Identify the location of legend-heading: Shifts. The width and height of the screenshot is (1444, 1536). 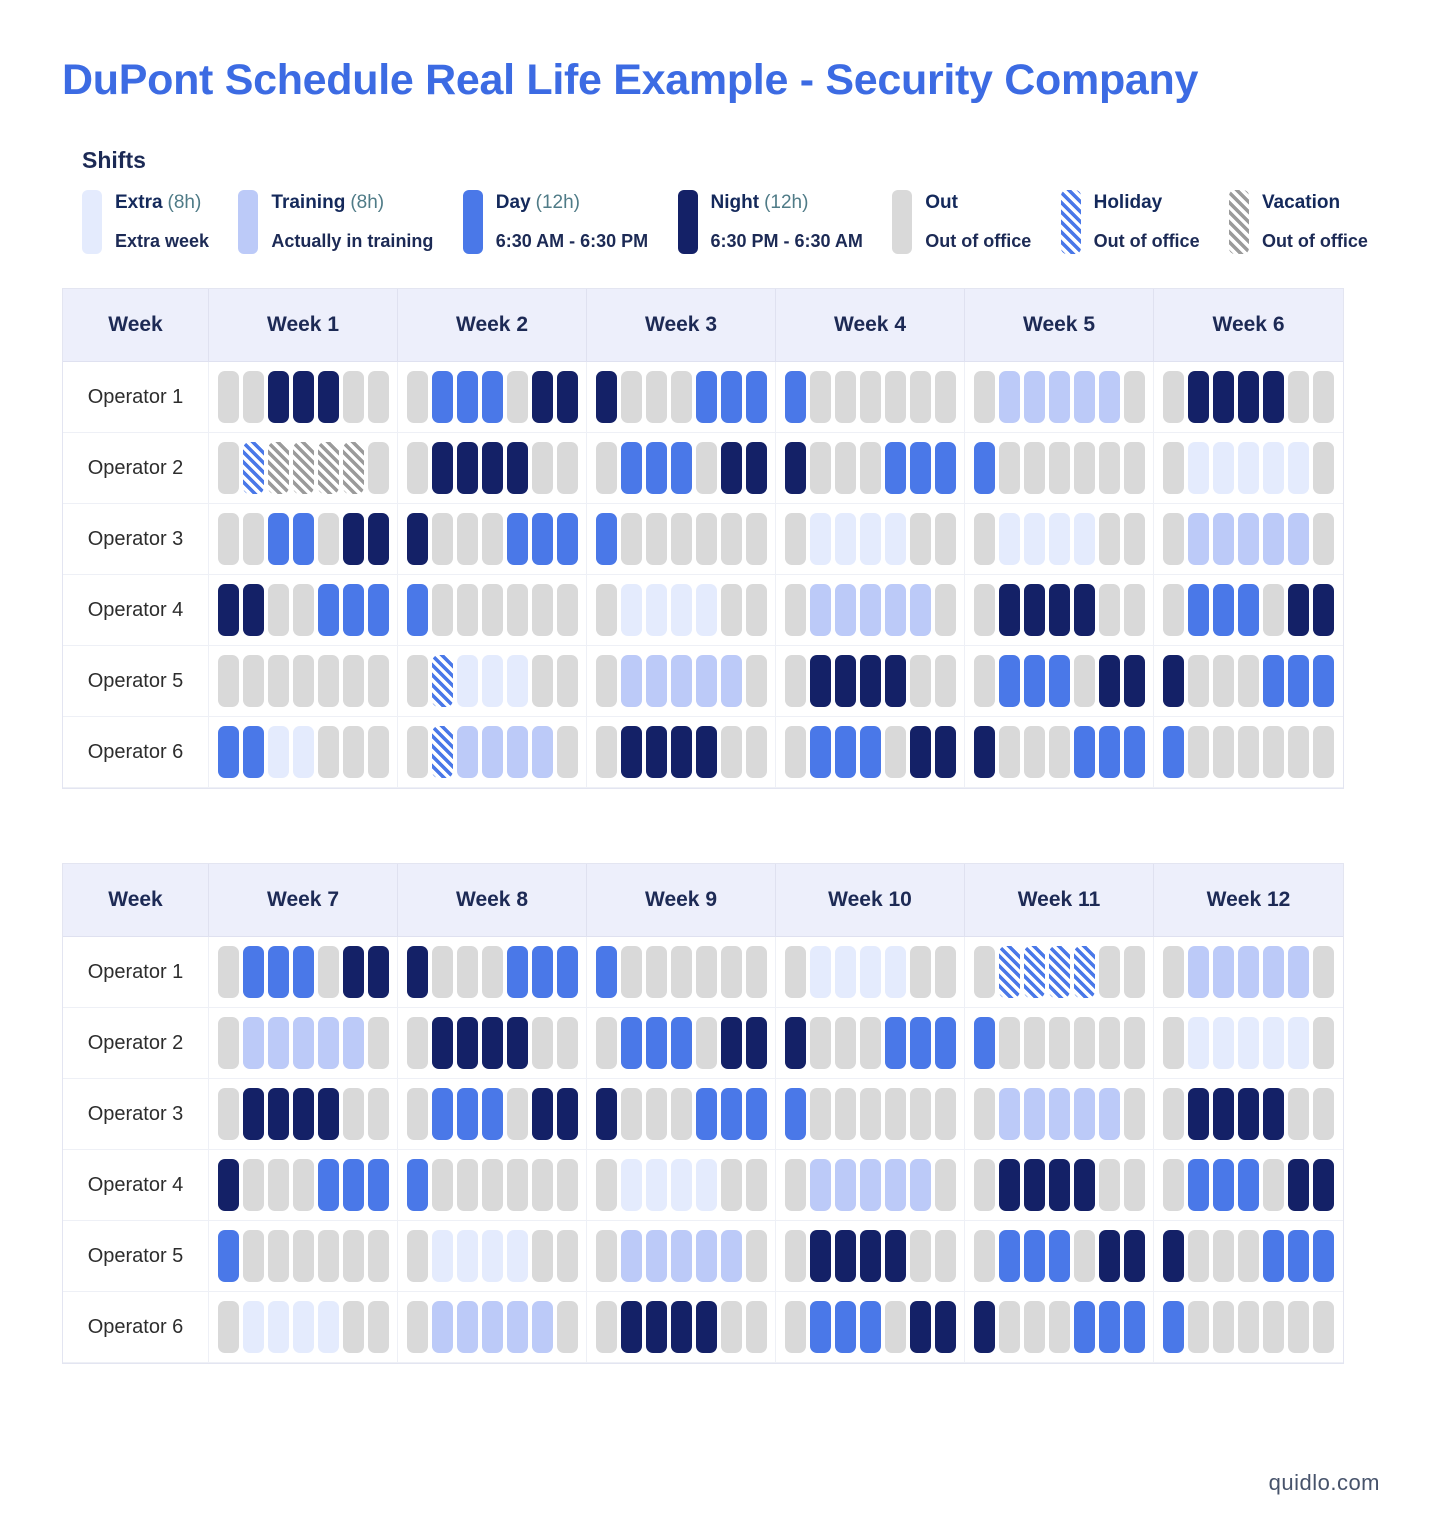
(114, 160).